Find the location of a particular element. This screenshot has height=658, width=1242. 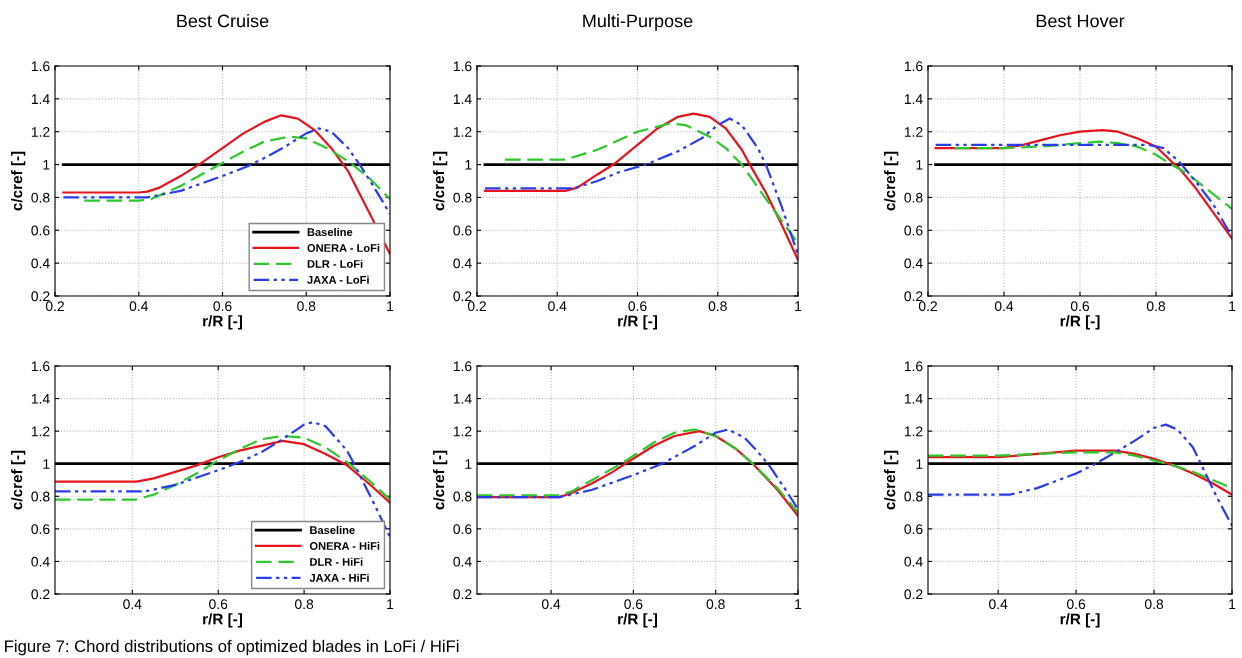

legend-label: DLR - LoFi is located at coordinates (335, 263).